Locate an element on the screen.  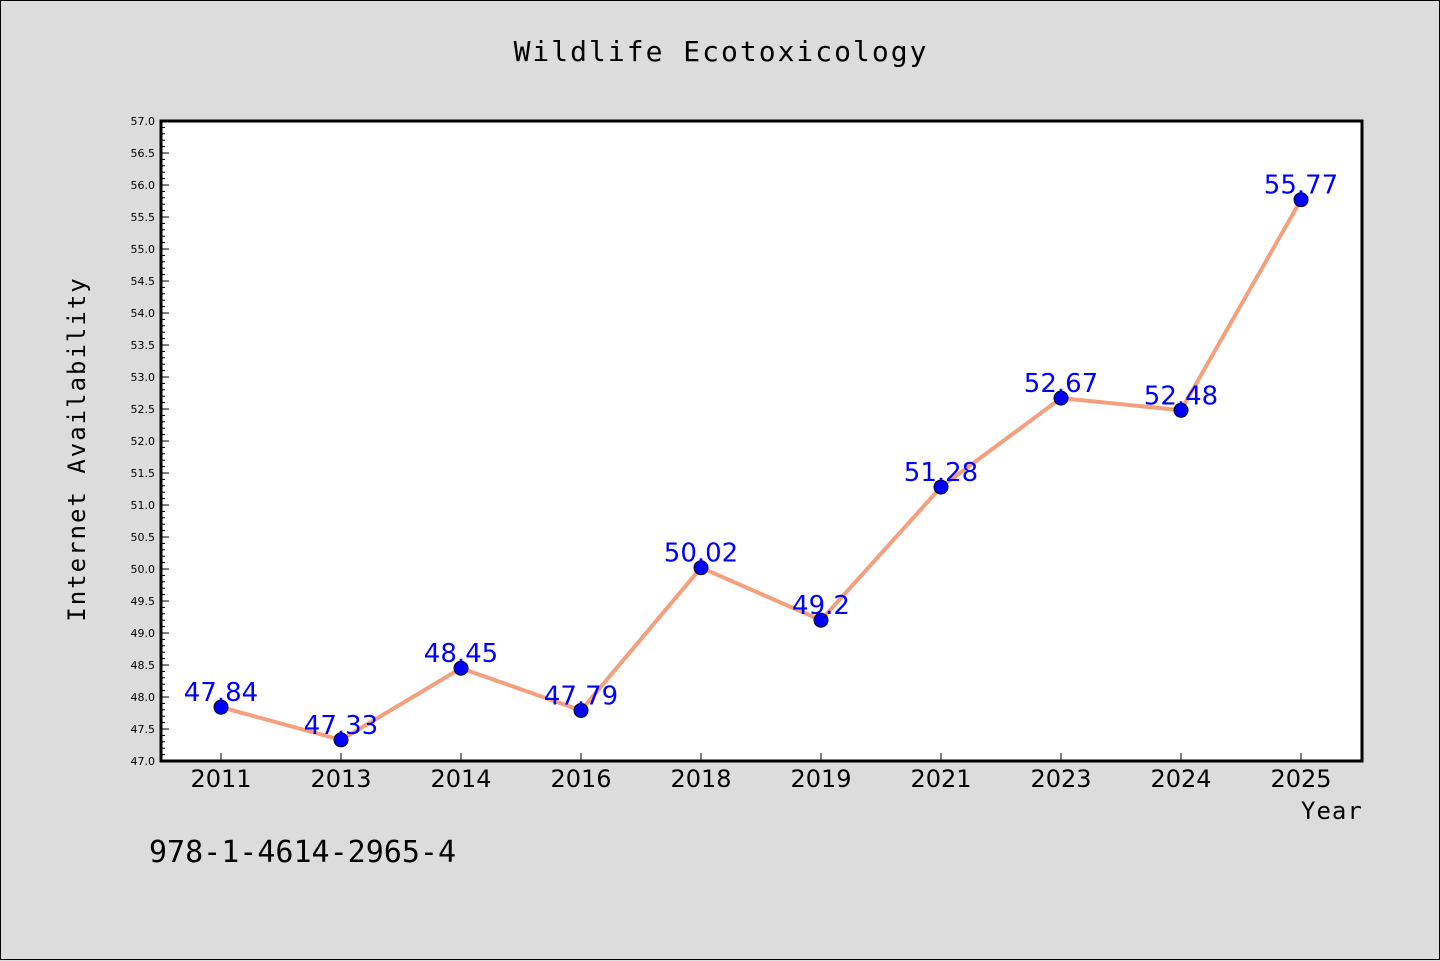
data-label: 48.45 is located at coordinates (461, 654).